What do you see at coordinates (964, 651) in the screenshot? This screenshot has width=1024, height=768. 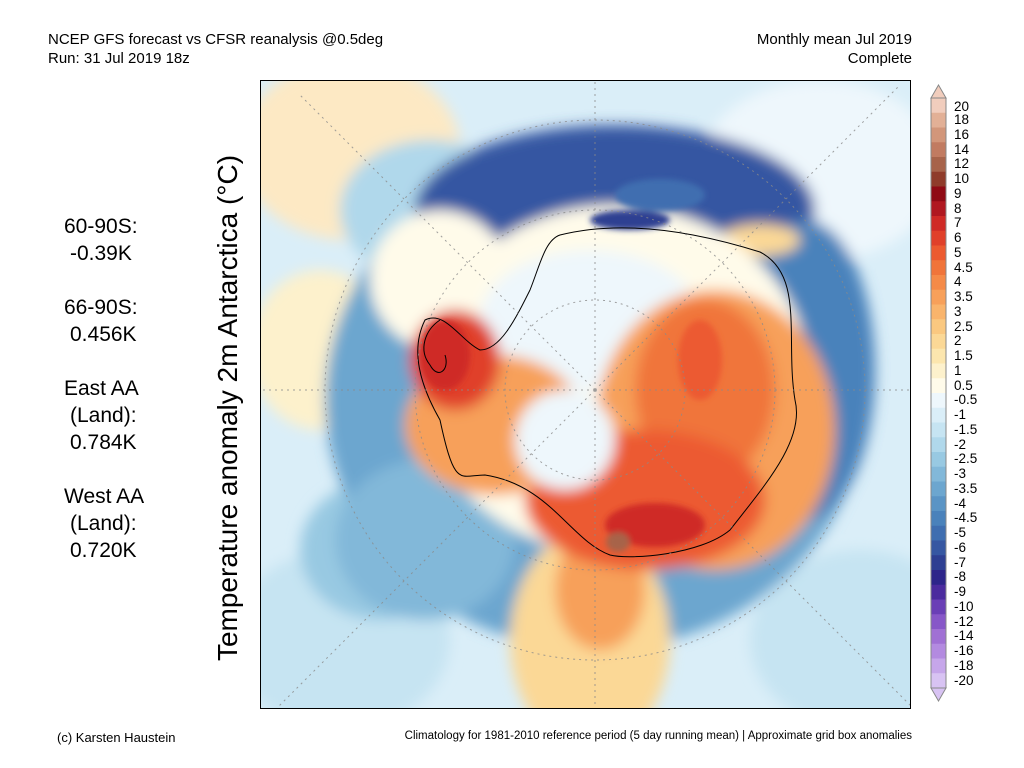 I see `colorbar-tick-label: -16` at bounding box center [964, 651].